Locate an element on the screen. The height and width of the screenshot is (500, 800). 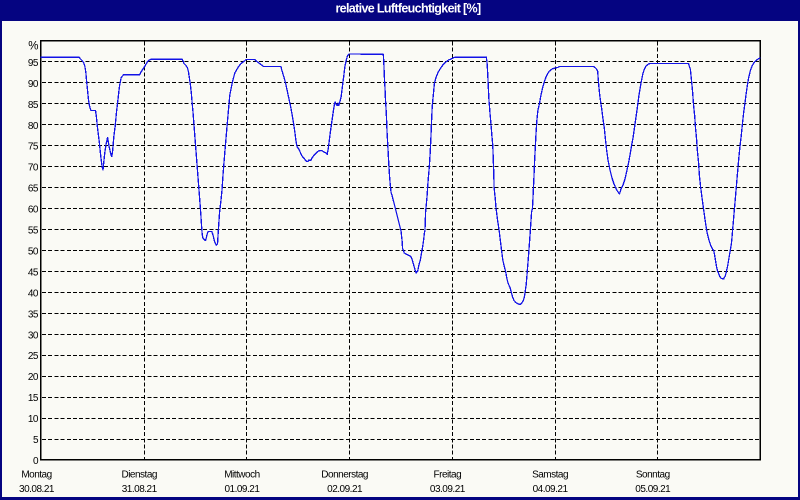
svg-text: 30 is located at coordinates (33, 335).